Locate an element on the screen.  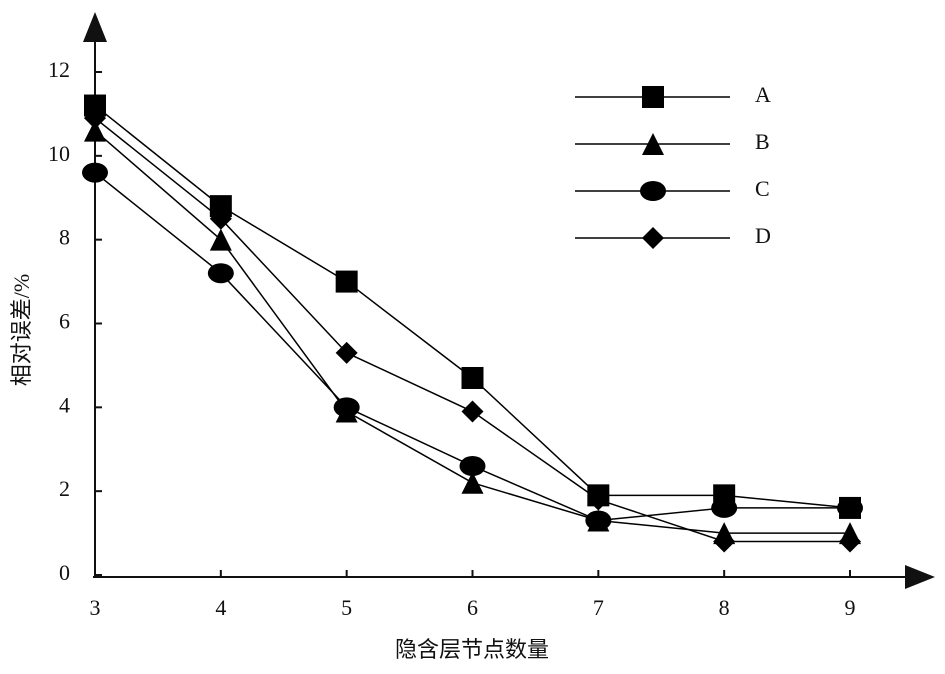
y-tick-label: 8 is located at coordinates (64, 237).